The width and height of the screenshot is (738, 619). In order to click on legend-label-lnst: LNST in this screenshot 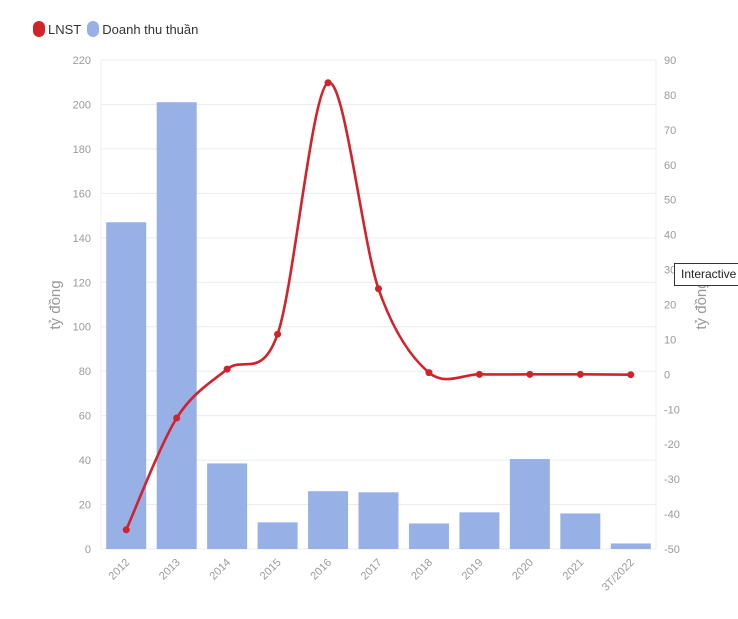, I will do `click(65, 29)`.